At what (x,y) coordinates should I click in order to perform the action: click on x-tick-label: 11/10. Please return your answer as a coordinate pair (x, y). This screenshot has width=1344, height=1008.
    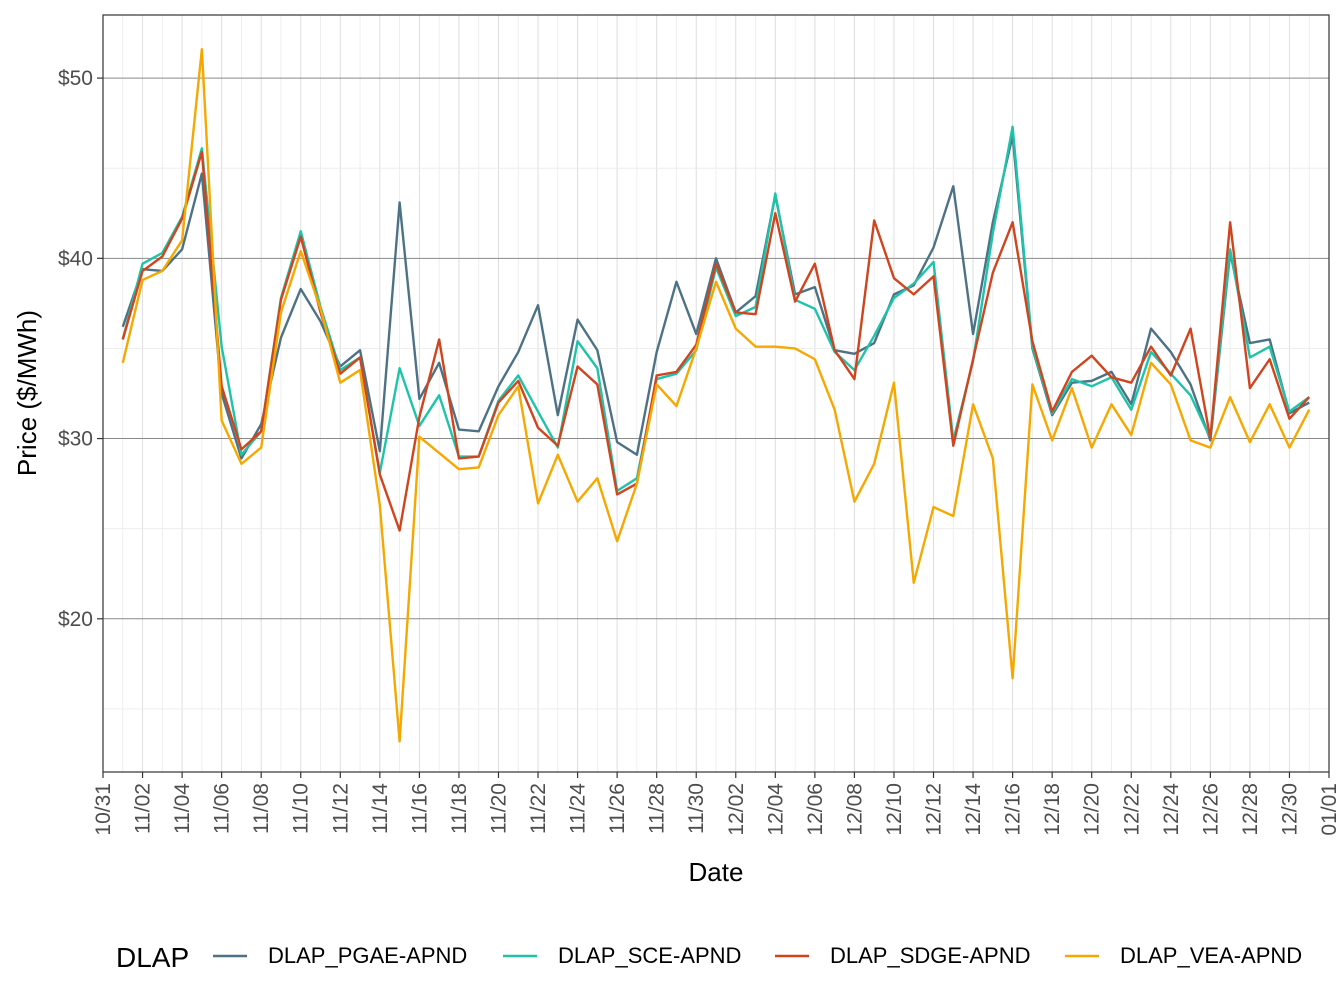
    Looking at the image, I should click on (301, 808).